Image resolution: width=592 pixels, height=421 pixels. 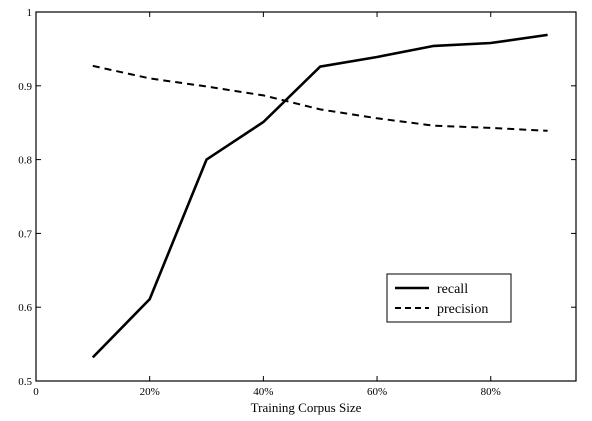 What do you see at coordinates (30, 13) in the screenshot?
I see `y-tick-label: 1` at bounding box center [30, 13].